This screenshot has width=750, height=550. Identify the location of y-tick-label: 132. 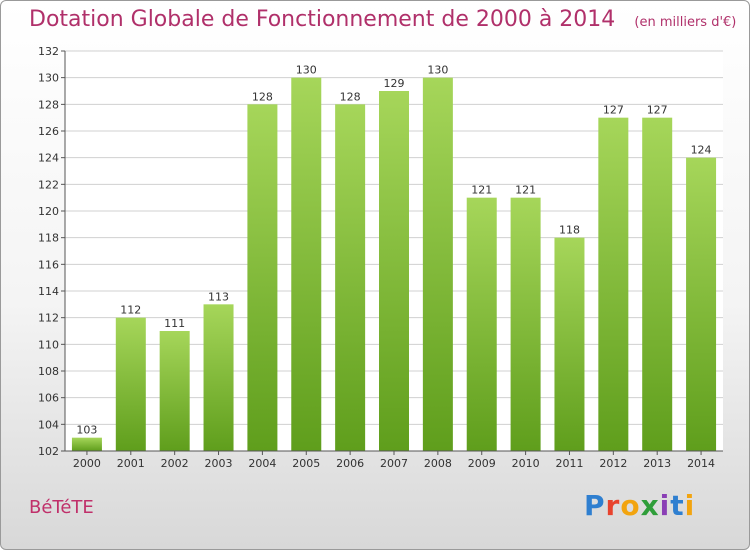
(48, 51).